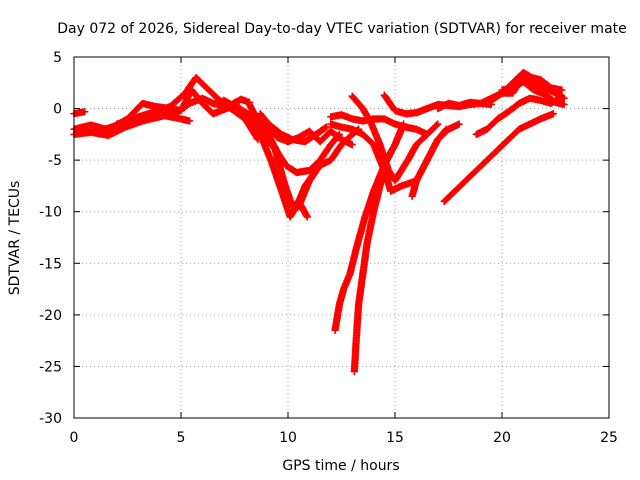 This screenshot has width=640, height=480. Describe the element at coordinates (395, 438) in the screenshot. I see `x-tick-label: 15` at that location.